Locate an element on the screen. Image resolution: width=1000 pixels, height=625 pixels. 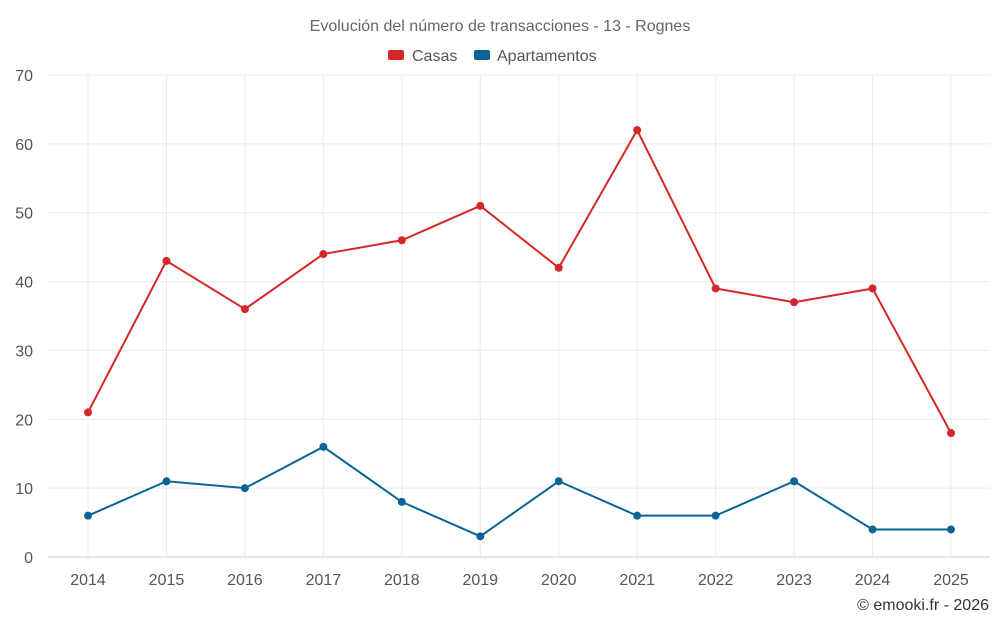
credit: © emooki.fr - 2026 is located at coordinates (923, 605).